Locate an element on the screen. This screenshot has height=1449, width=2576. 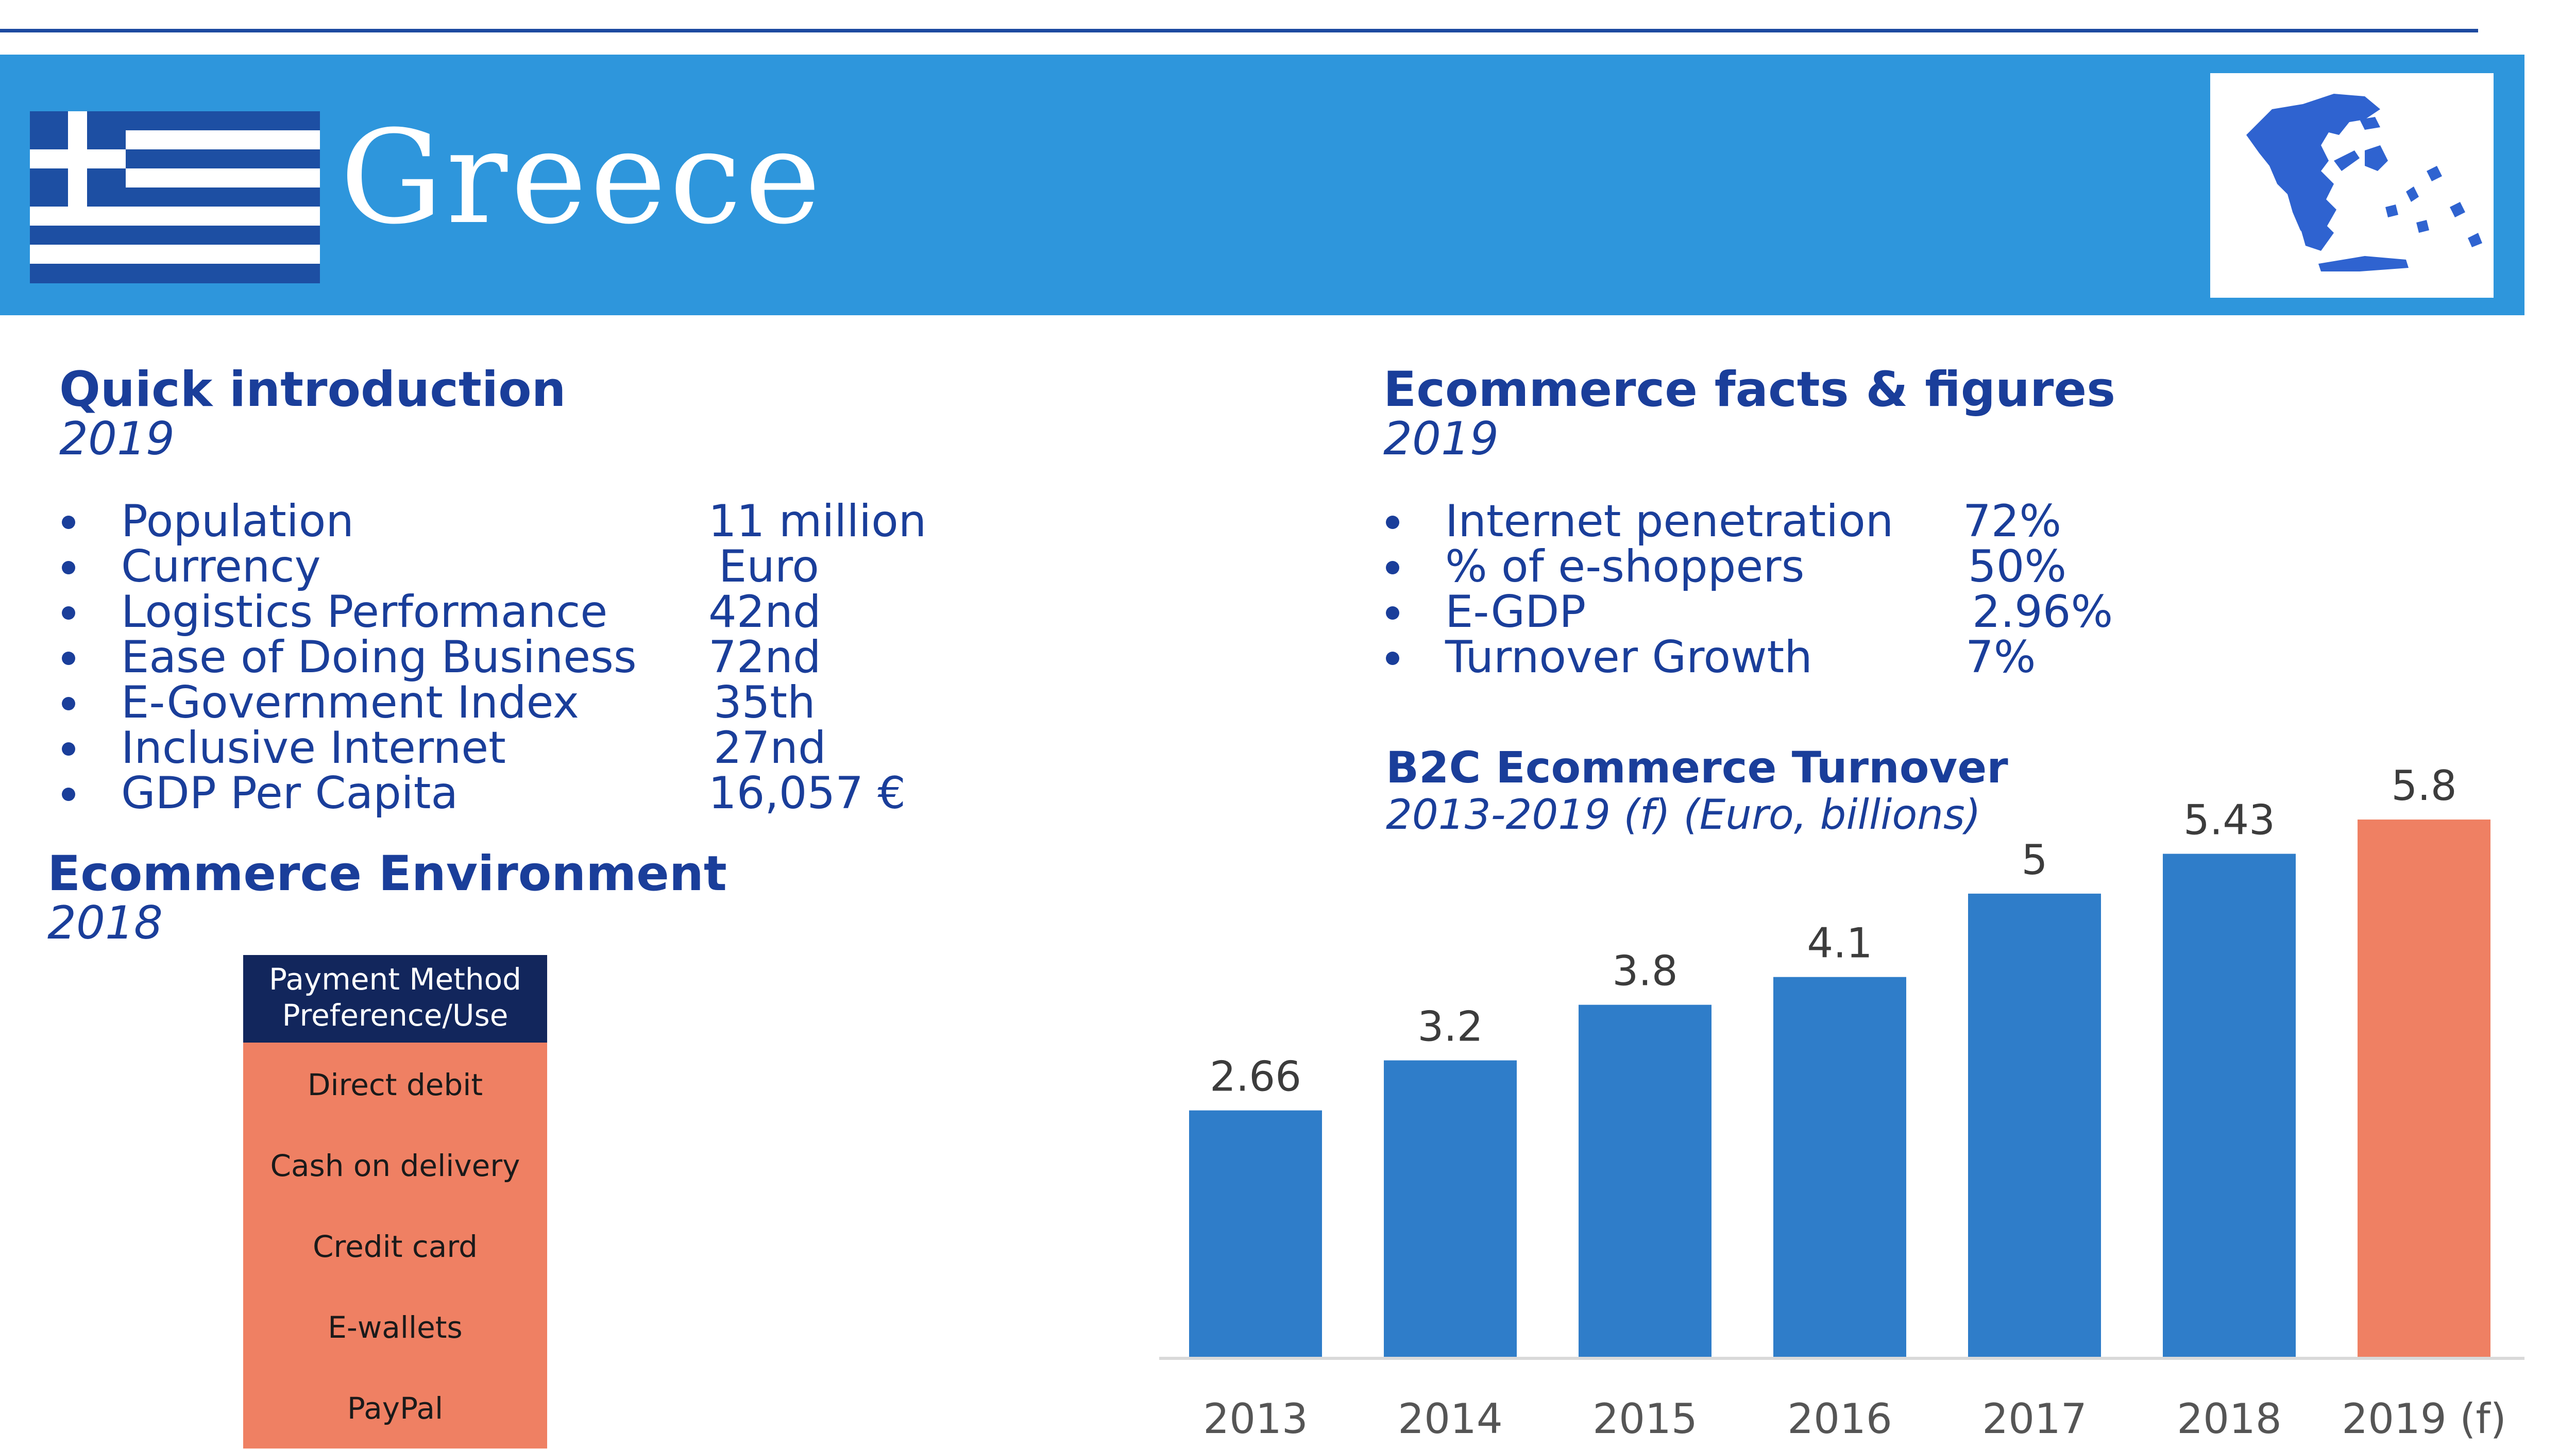
quick-intro-year: 2019 is located at coordinates (117, 438).